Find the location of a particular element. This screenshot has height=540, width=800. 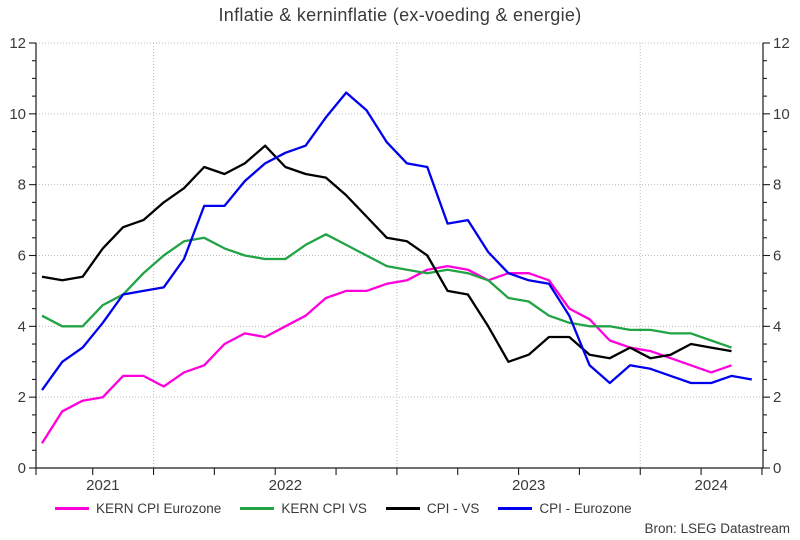

legend-label: CPI - Eurozone is located at coordinates (585, 508).